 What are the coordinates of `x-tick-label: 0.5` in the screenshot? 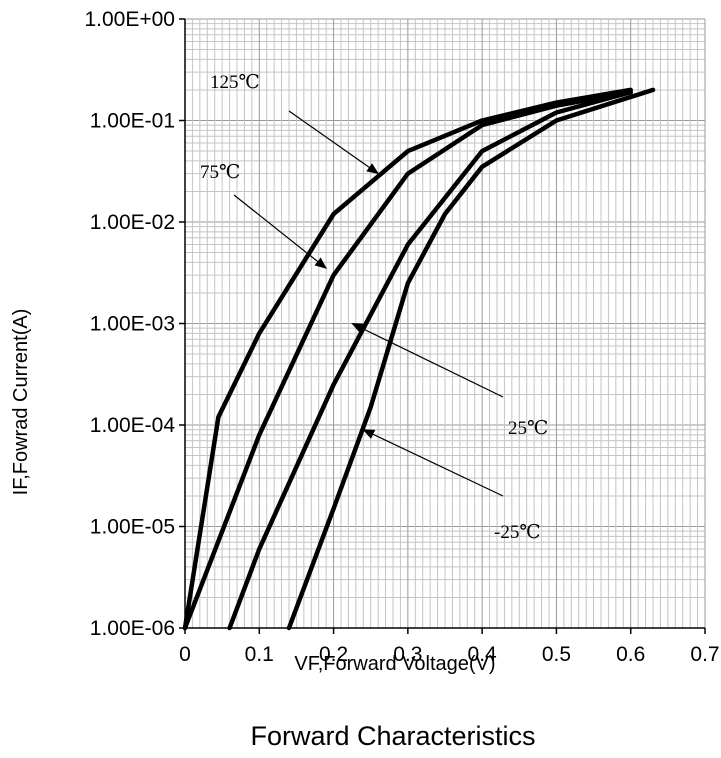 It's located at (556, 654).